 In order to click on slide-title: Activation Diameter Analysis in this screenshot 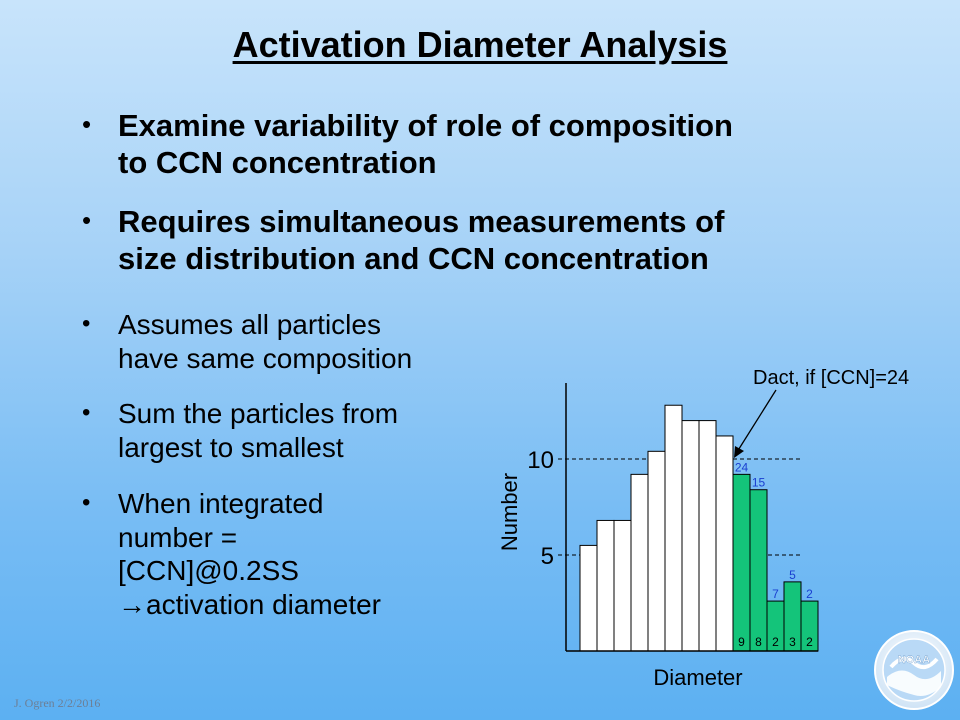, I will do `click(480, 44)`.